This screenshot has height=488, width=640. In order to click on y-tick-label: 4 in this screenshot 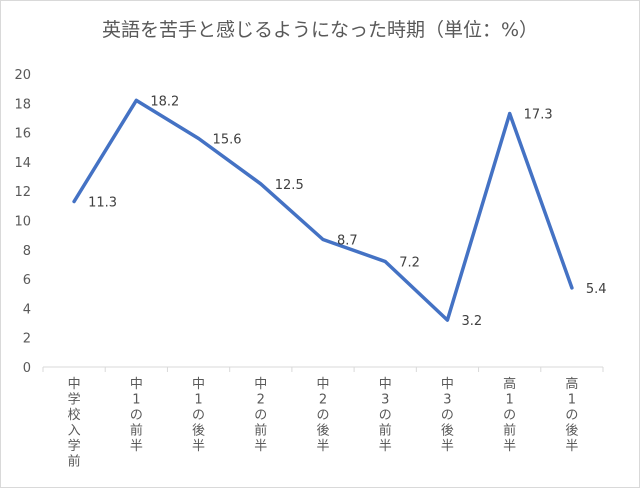, I will do `click(27, 309)`.